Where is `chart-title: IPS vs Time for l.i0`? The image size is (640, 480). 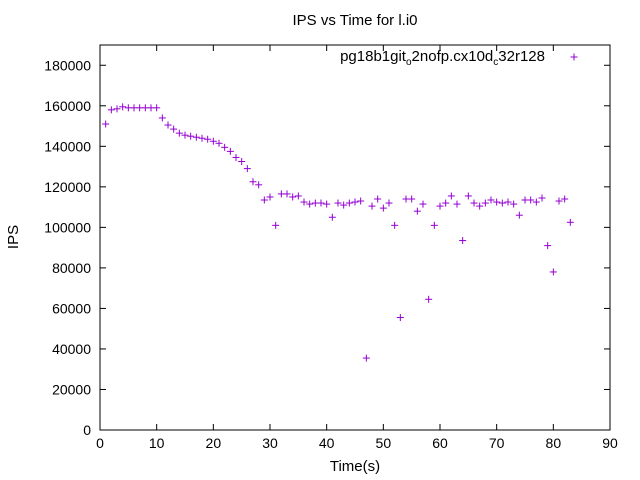 chart-title: IPS vs Time for l.i0 is located at coordinates (354, 20).